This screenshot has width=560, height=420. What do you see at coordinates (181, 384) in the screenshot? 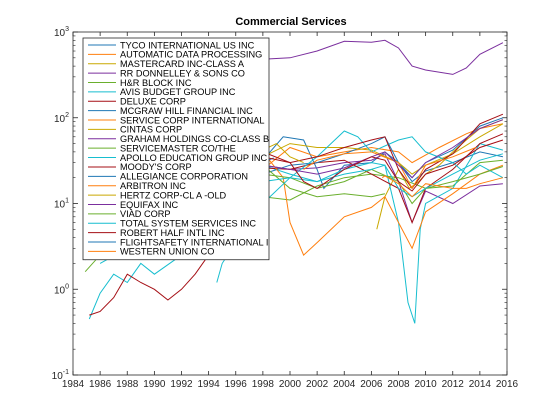
I see `x-tick-label: 1992` at bounding box center [181, 384].